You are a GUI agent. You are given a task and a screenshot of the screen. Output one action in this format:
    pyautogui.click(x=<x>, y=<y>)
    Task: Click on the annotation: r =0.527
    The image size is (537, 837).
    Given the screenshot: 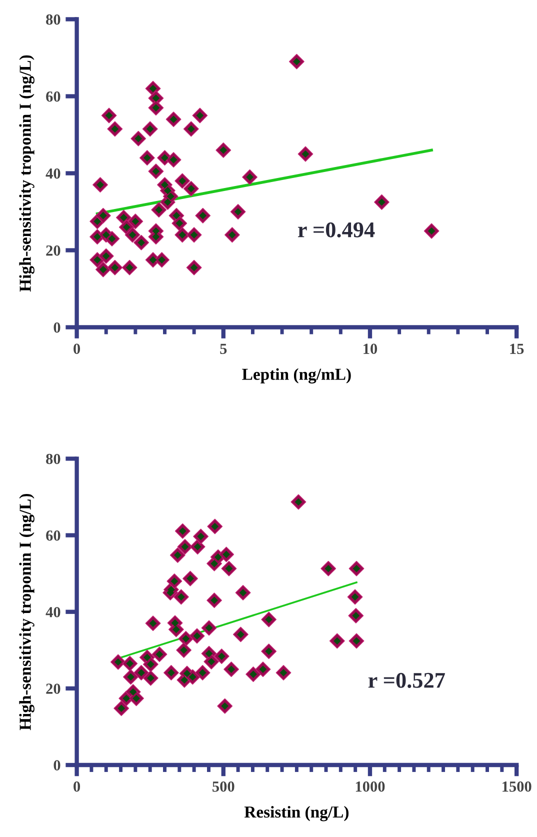 What is the action you would take?
    pyautogui.click(x=406, y=680)
    